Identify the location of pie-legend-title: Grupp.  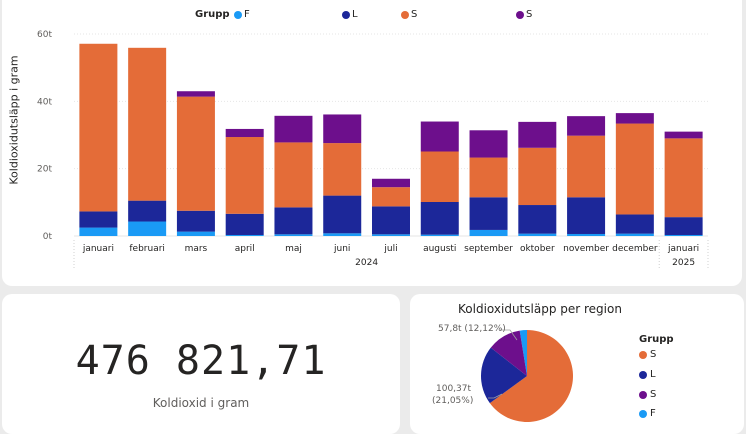
(656, 339).